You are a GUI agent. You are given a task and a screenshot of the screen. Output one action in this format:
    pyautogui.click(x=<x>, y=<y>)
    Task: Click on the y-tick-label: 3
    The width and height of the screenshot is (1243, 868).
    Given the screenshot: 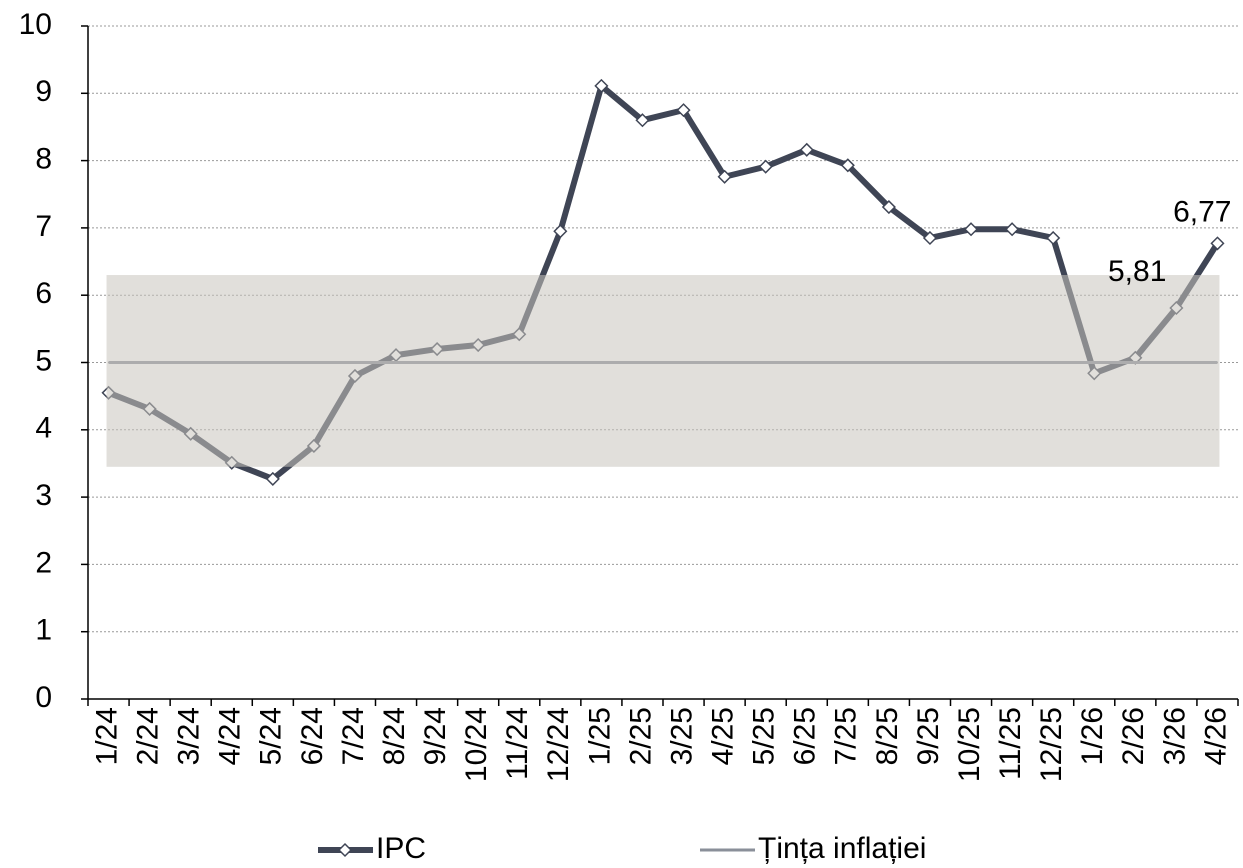 What is the action you would take?
    pyautogui.click(x=43, y=495)
    